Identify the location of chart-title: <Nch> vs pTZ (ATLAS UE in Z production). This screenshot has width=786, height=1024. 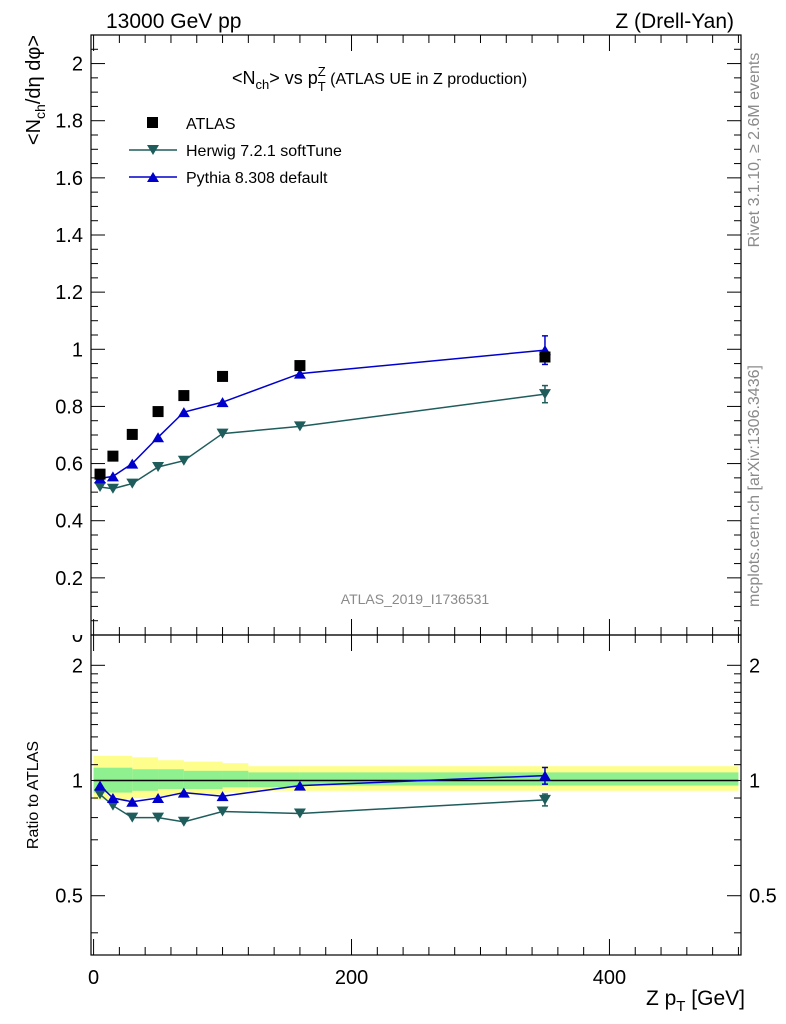
(379, 79).